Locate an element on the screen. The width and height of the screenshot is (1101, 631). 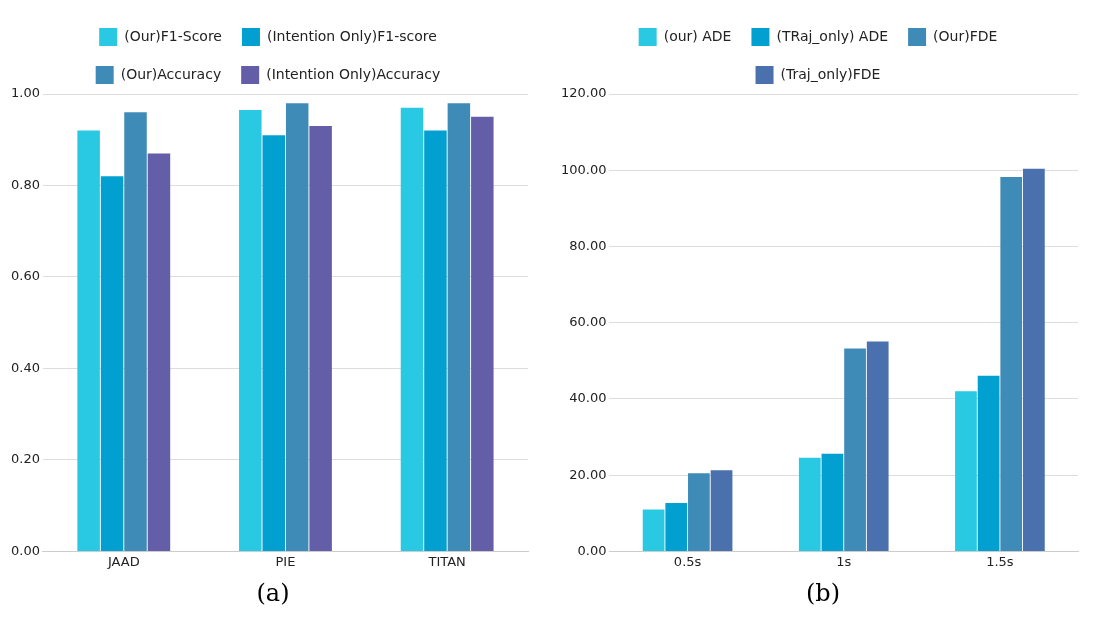
text: (a) is located at coordinates (273, 593).